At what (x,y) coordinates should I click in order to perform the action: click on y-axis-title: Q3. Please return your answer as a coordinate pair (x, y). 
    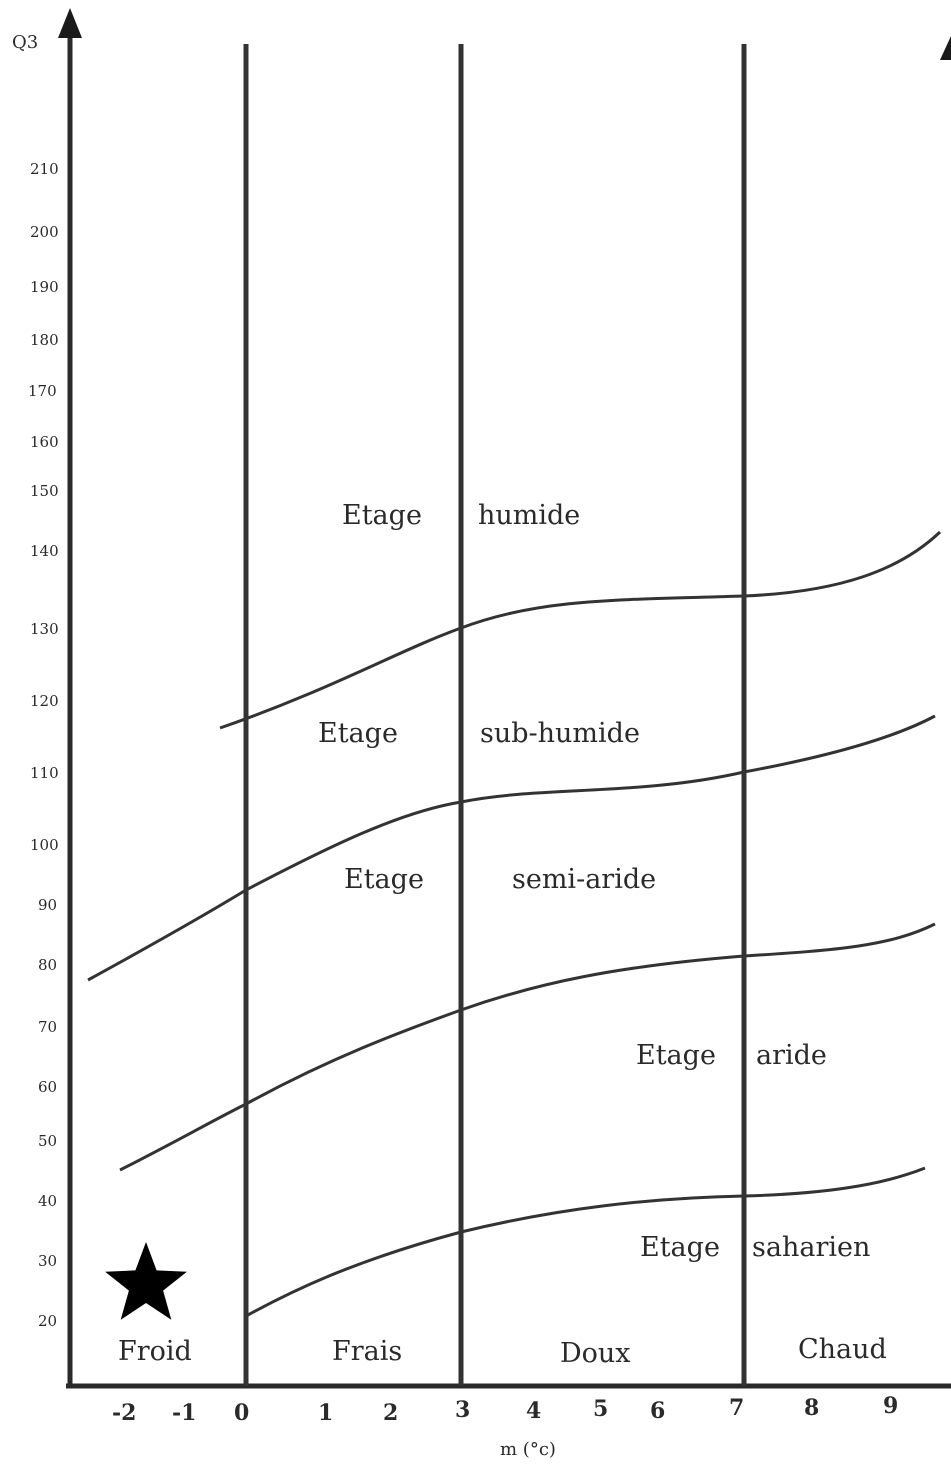
    Looking at the image, I should click on (25, 42).